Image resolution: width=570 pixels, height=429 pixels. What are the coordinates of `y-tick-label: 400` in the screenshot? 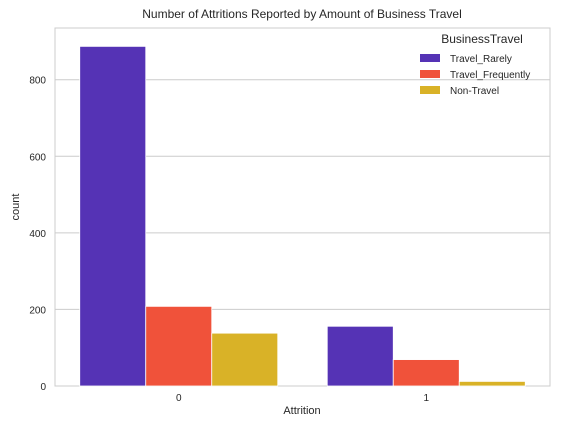 It's located at (37, 234).